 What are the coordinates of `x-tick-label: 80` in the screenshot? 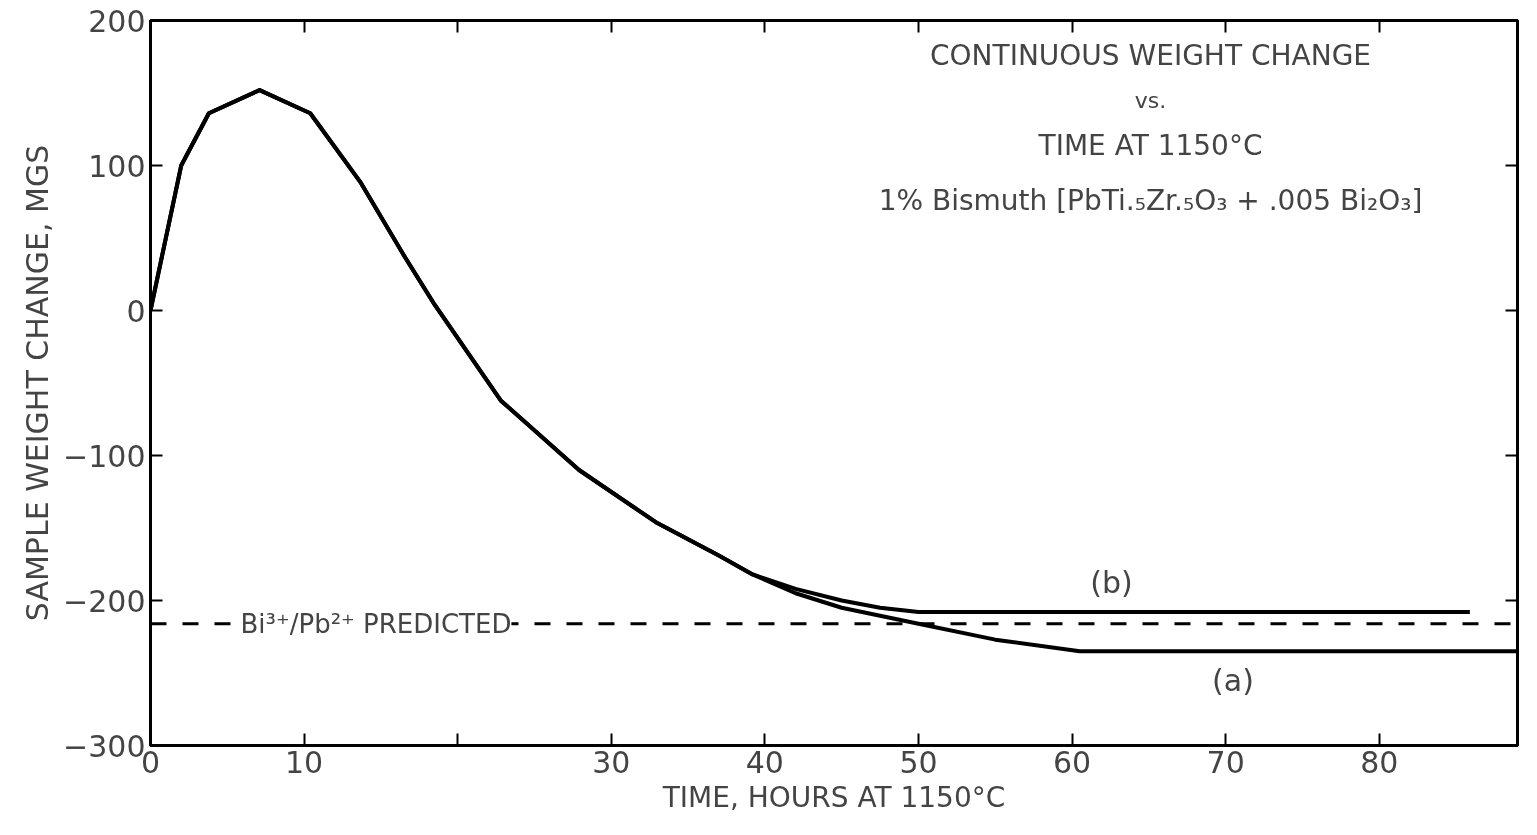 It's located at (1379, 762).